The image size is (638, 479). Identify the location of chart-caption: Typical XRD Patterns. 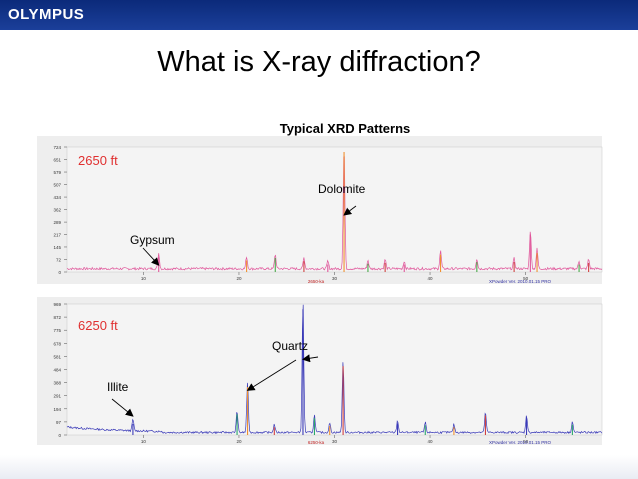
(345, 128).